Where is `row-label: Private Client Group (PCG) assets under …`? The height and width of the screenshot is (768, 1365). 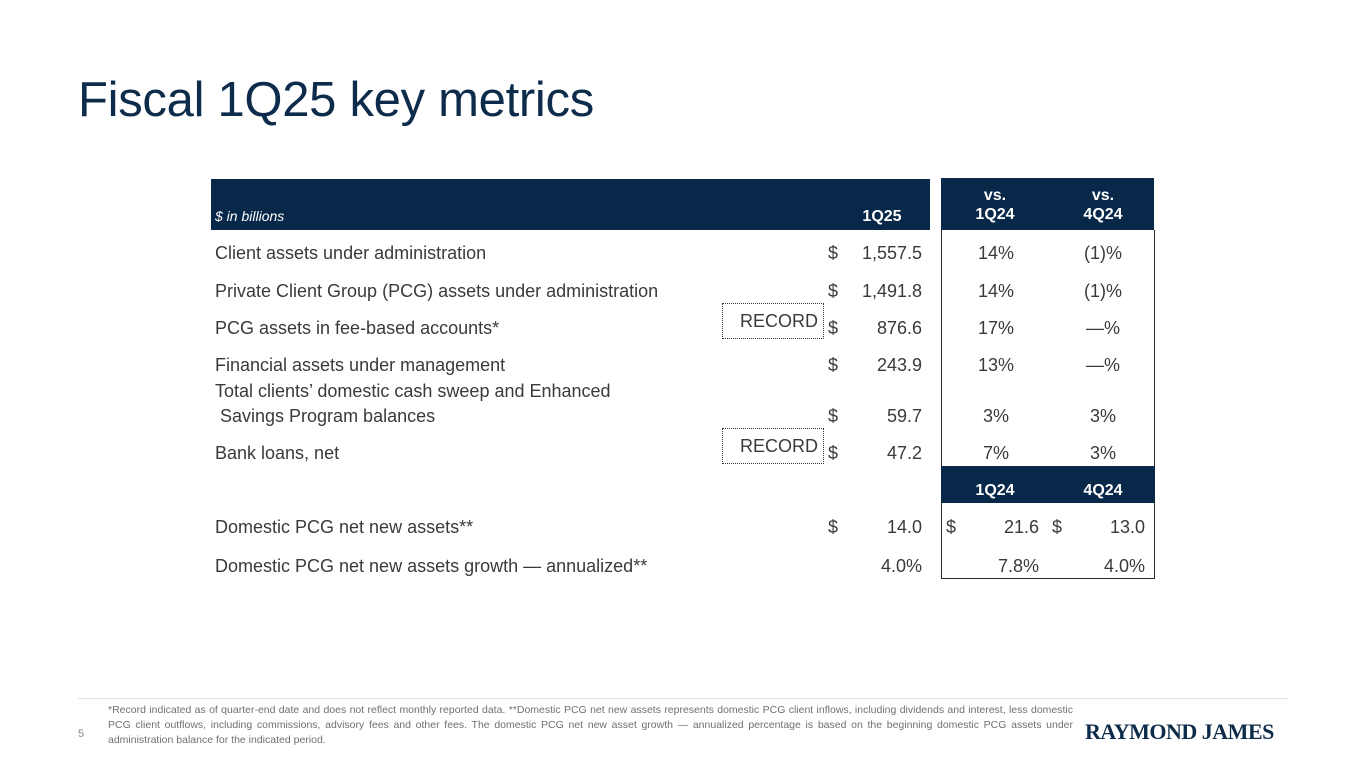
row-label: Private Client Group (PCG) assets under … is located at coordinates (437, 291).